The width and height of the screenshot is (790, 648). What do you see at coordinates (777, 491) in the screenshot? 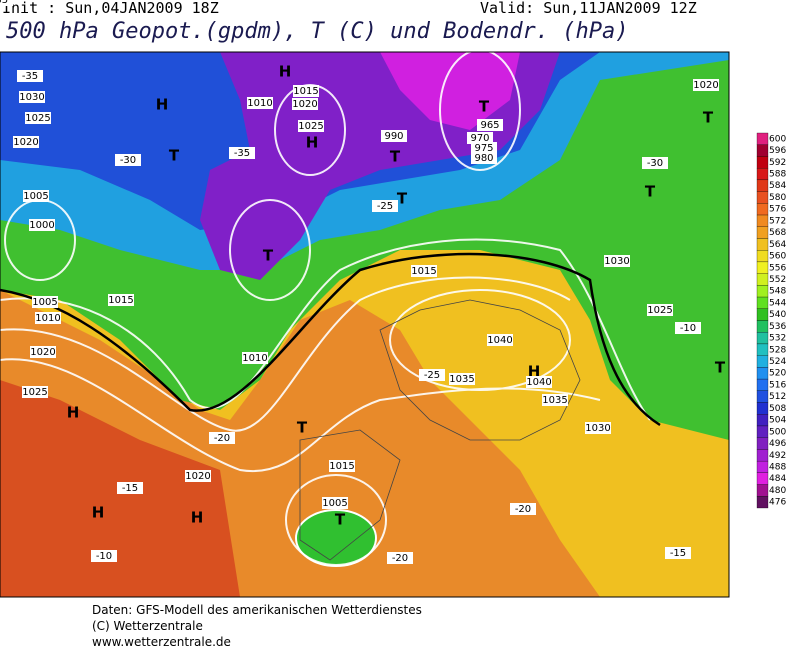
I see `colorbar-label: 480` at bounding box center [777, 491].